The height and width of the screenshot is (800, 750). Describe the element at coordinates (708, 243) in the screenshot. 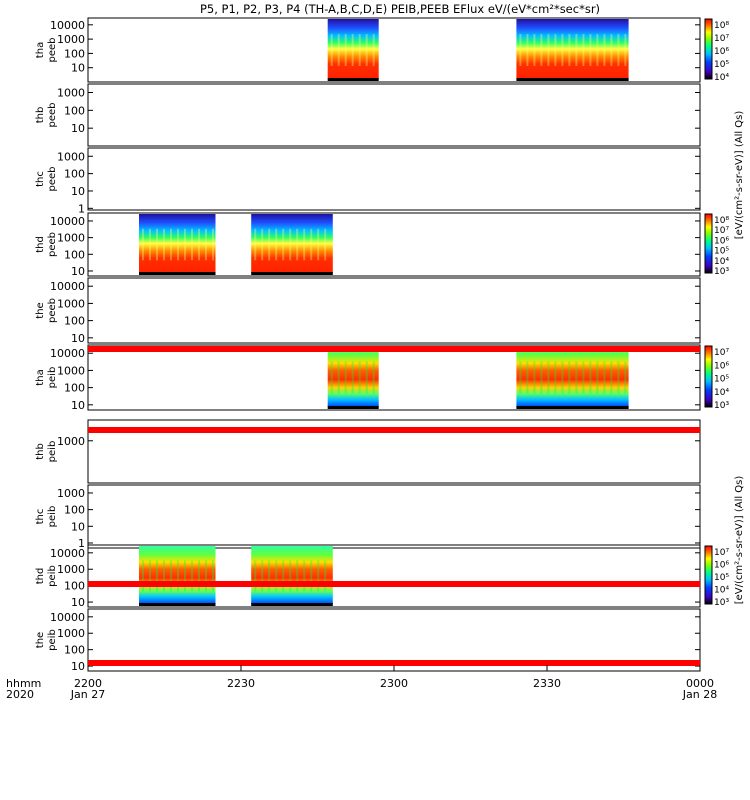

I see `colorbar-gradient` at that location.